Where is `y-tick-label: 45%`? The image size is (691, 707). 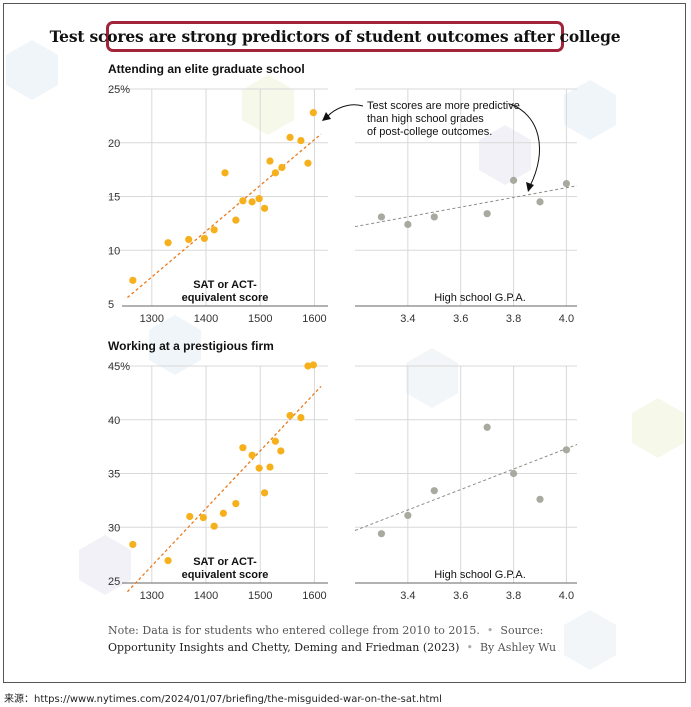
y-tick-label: 45% is located at coordinates (119, 367).